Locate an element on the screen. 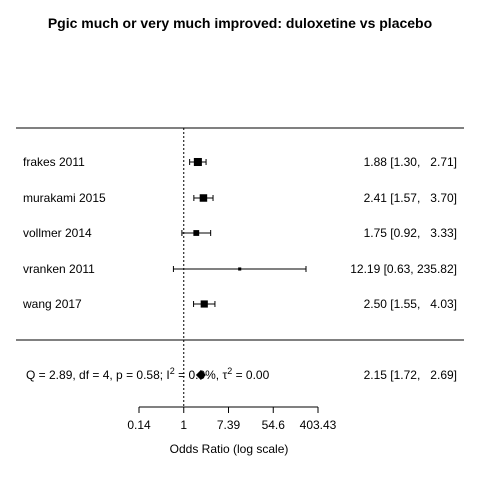 The height and width of the screenshot is (480, 480). summary-diamond is located at coordinates (200, 375).